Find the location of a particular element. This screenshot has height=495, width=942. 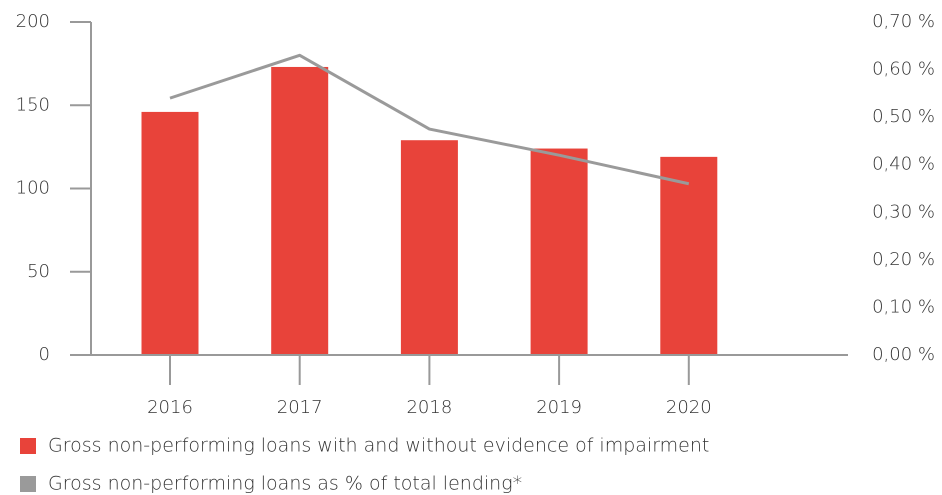

x-tick-label: 2017 is located at coordinates (300, 407).